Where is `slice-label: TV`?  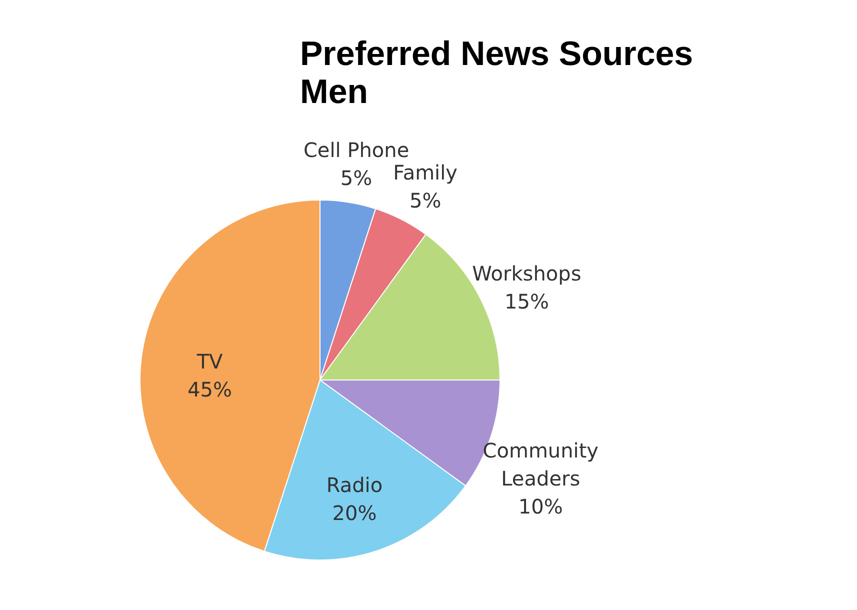
slice-label: TV is located at coordinates (210, 362).